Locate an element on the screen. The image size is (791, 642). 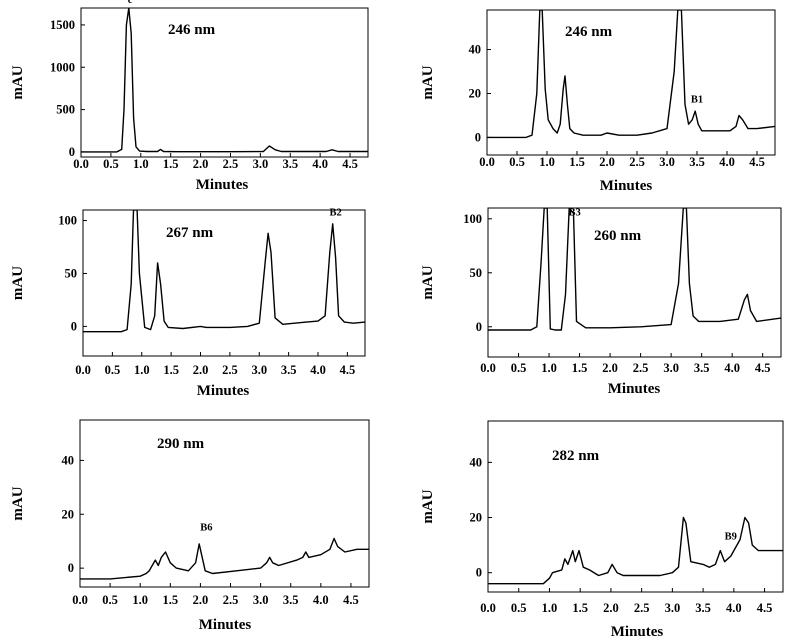
peak-label: B3 is located at coordinates (575, 213).